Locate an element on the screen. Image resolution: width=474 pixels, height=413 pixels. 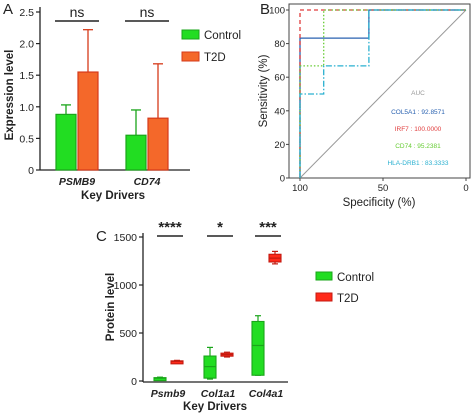
panel-a-y-label: Expression level is located at coordinates (10, 95).